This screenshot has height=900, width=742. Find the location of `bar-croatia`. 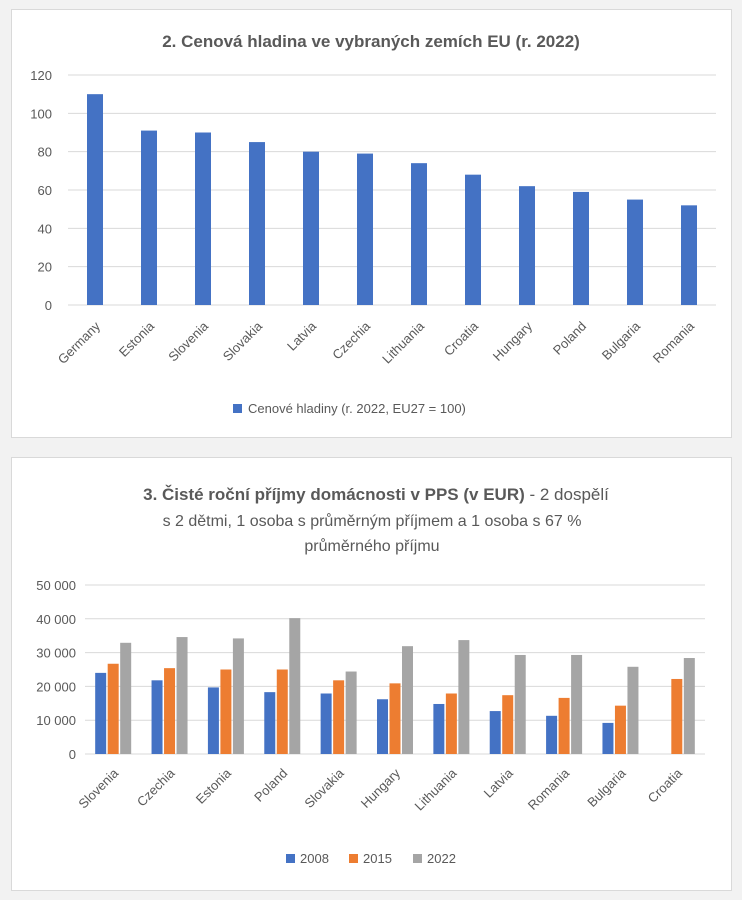

bar-croatia is located at coordinates (473, 239).